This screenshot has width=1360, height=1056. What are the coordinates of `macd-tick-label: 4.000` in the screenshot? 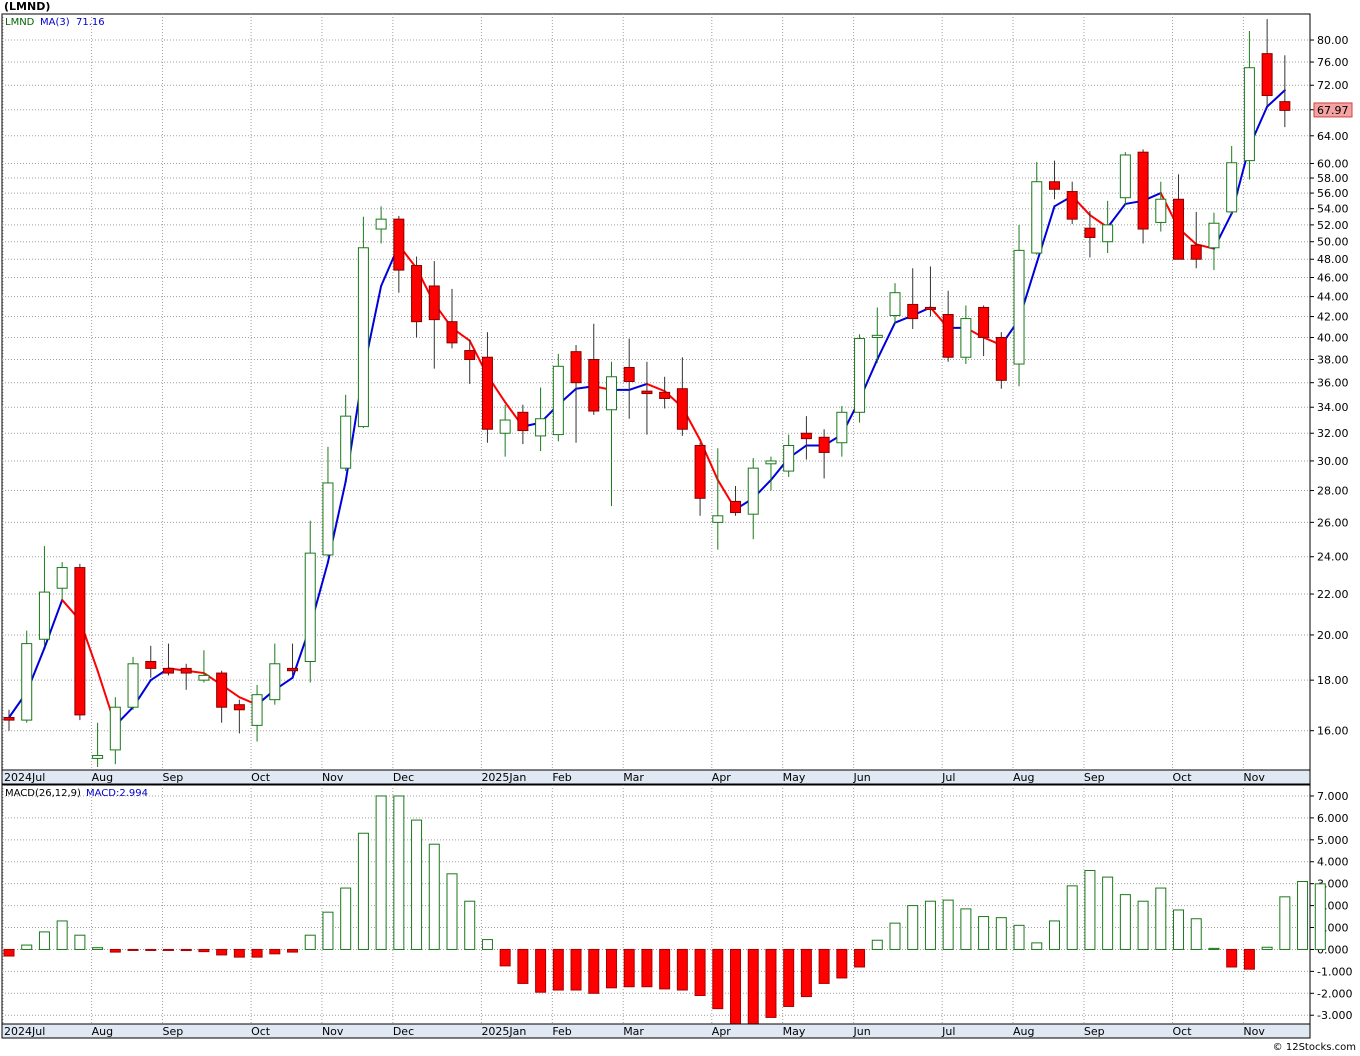 It's located at (1333, 862).